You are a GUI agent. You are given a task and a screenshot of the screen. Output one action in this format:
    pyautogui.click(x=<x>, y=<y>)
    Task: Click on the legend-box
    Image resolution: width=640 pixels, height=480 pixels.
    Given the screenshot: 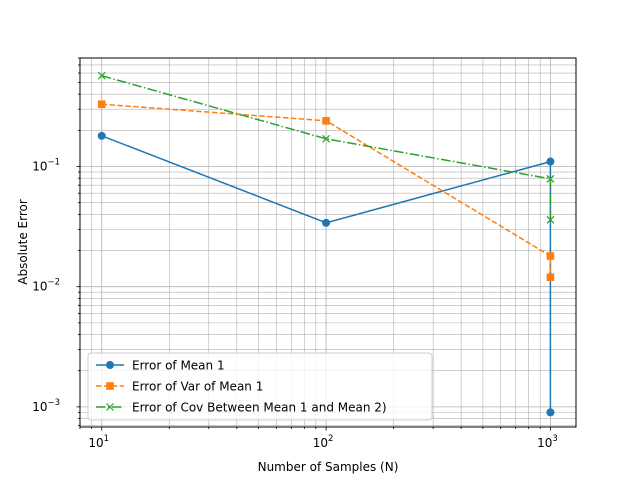 What is the action you would take?
    pyautogui.click(x=260, y=386)
    